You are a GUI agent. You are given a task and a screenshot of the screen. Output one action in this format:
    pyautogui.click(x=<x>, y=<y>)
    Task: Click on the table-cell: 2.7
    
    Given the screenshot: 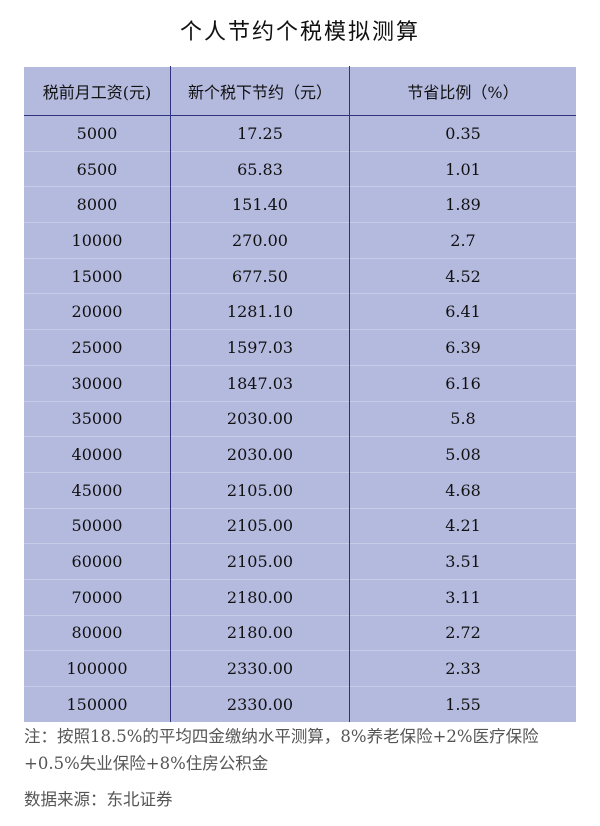 What is the action you would take?
    pyautogui.click(x=462, y=240)
    